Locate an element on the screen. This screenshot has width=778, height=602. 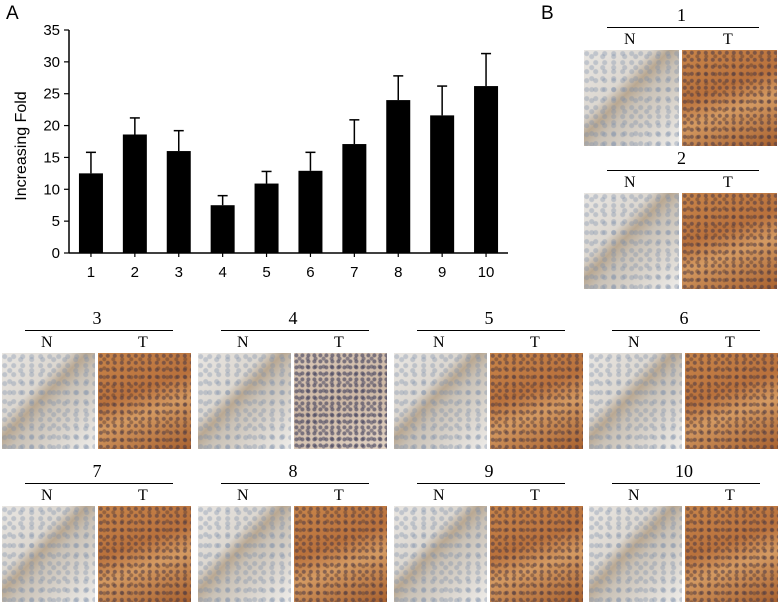
ihc-group-10: 10 N T is located at coordinates (683, 532).